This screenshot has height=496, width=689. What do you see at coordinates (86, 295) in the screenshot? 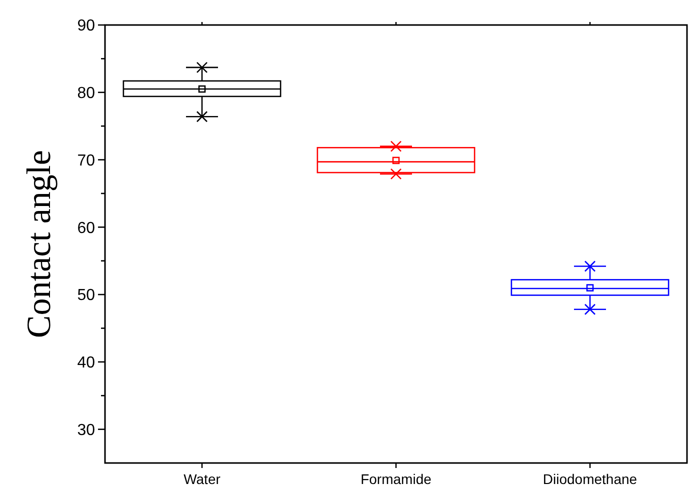
I see `y-tick-label: 50` at bounding box center [86, 295].